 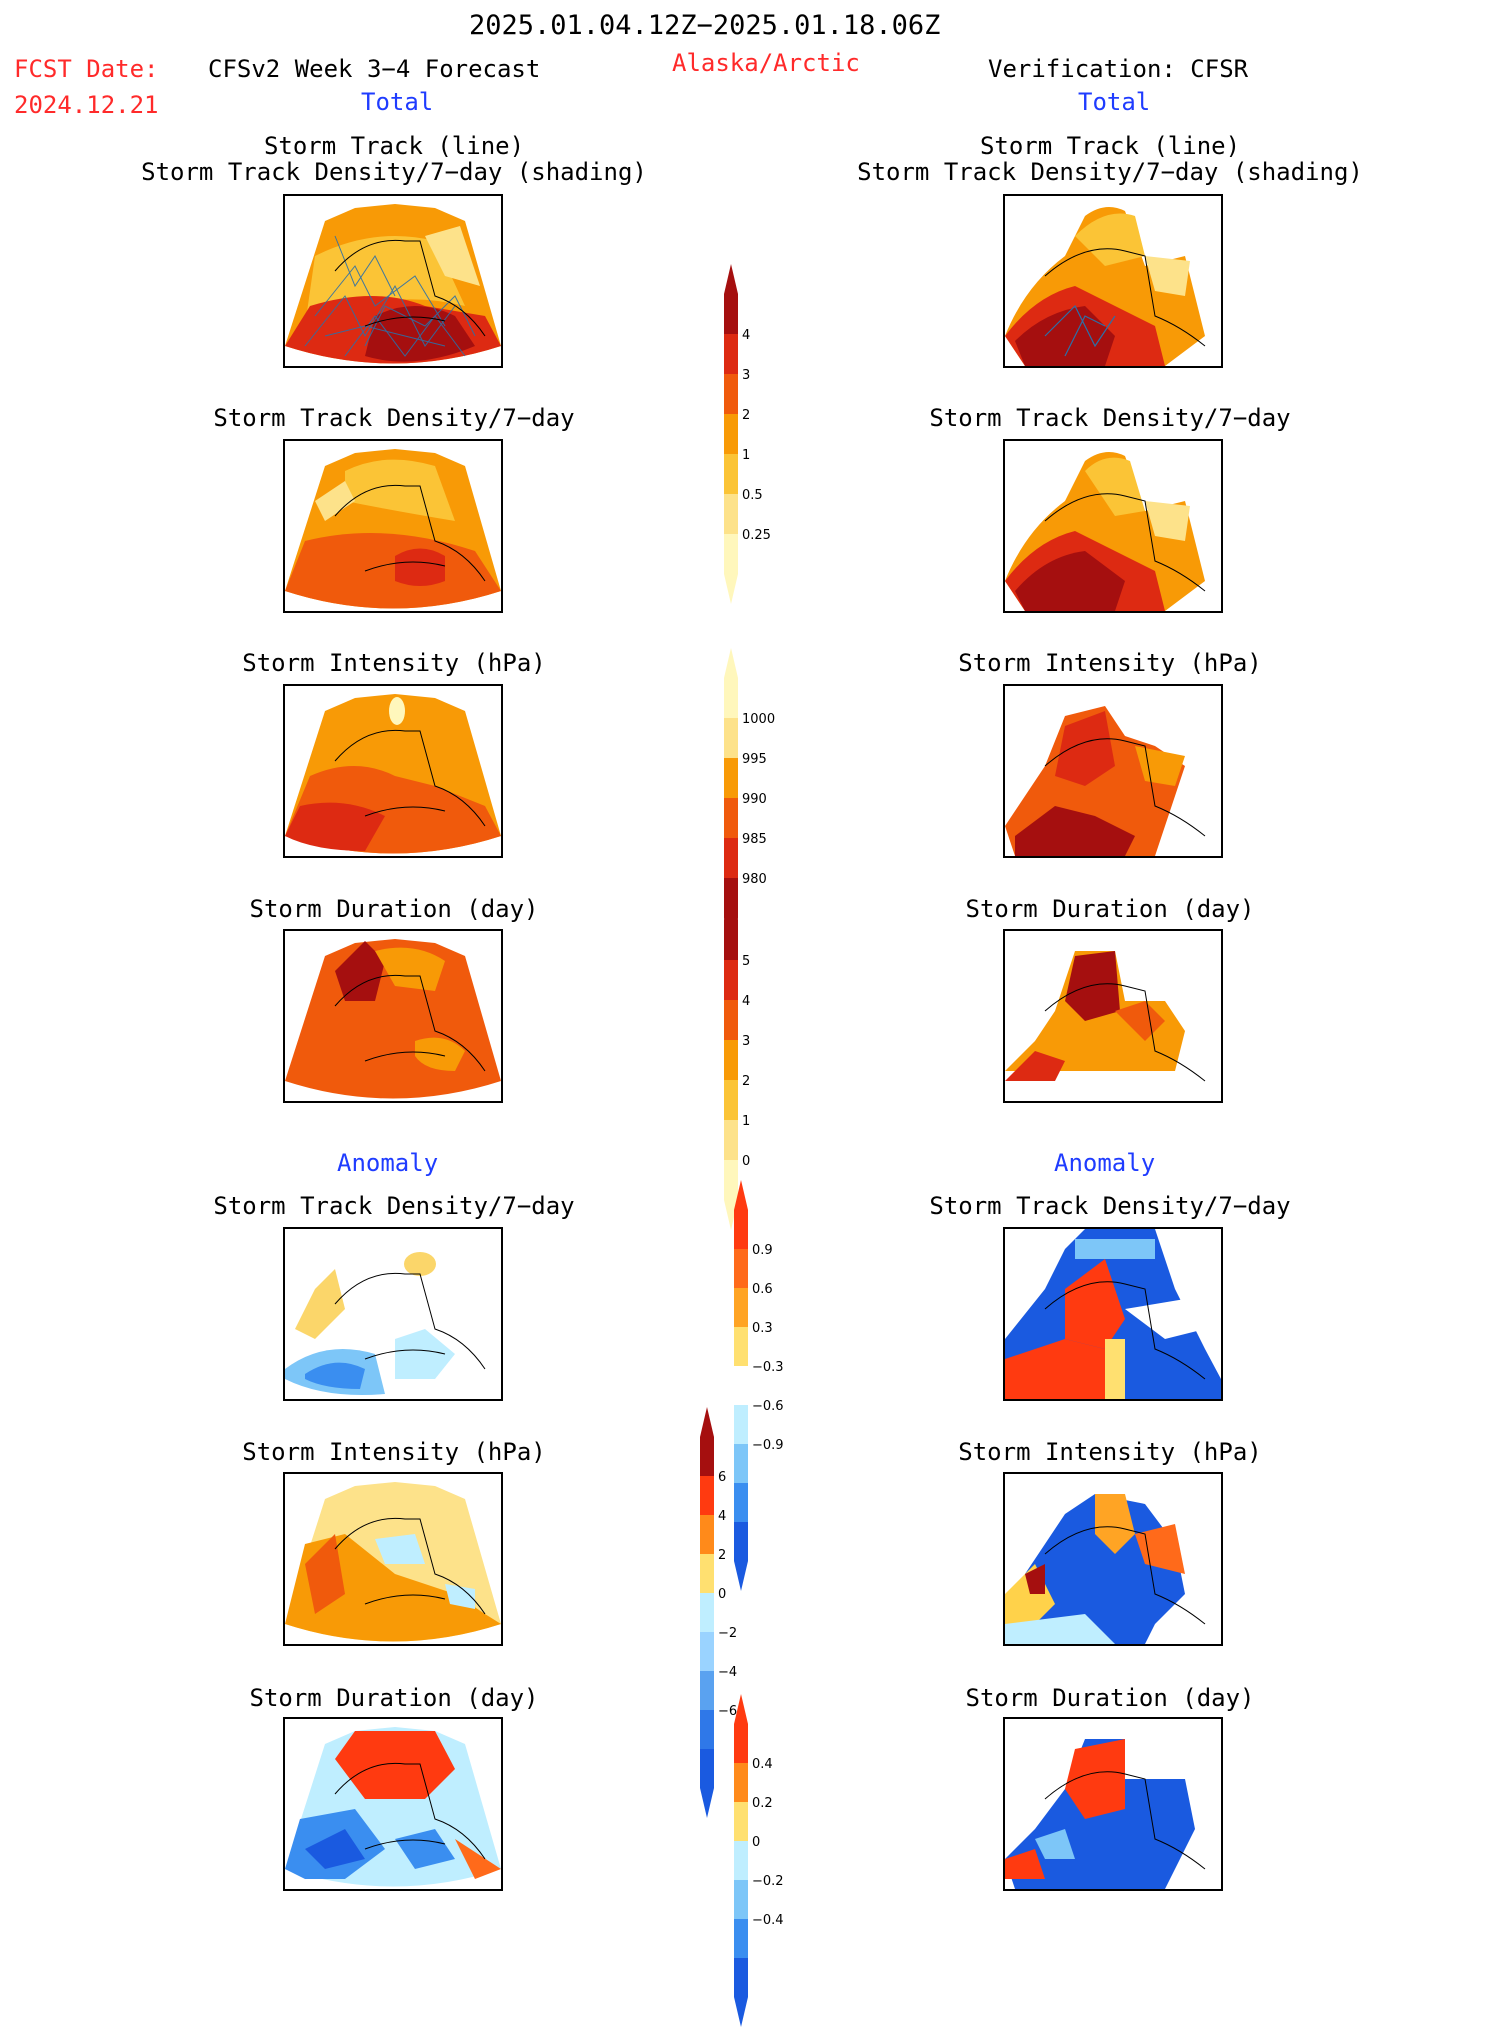 What do you see at coordinates (394, 1452) in the screenshot?
I see `title-anom-intensity-left: Storm Intensity (hPa)` at bounding box center [394, 1452].